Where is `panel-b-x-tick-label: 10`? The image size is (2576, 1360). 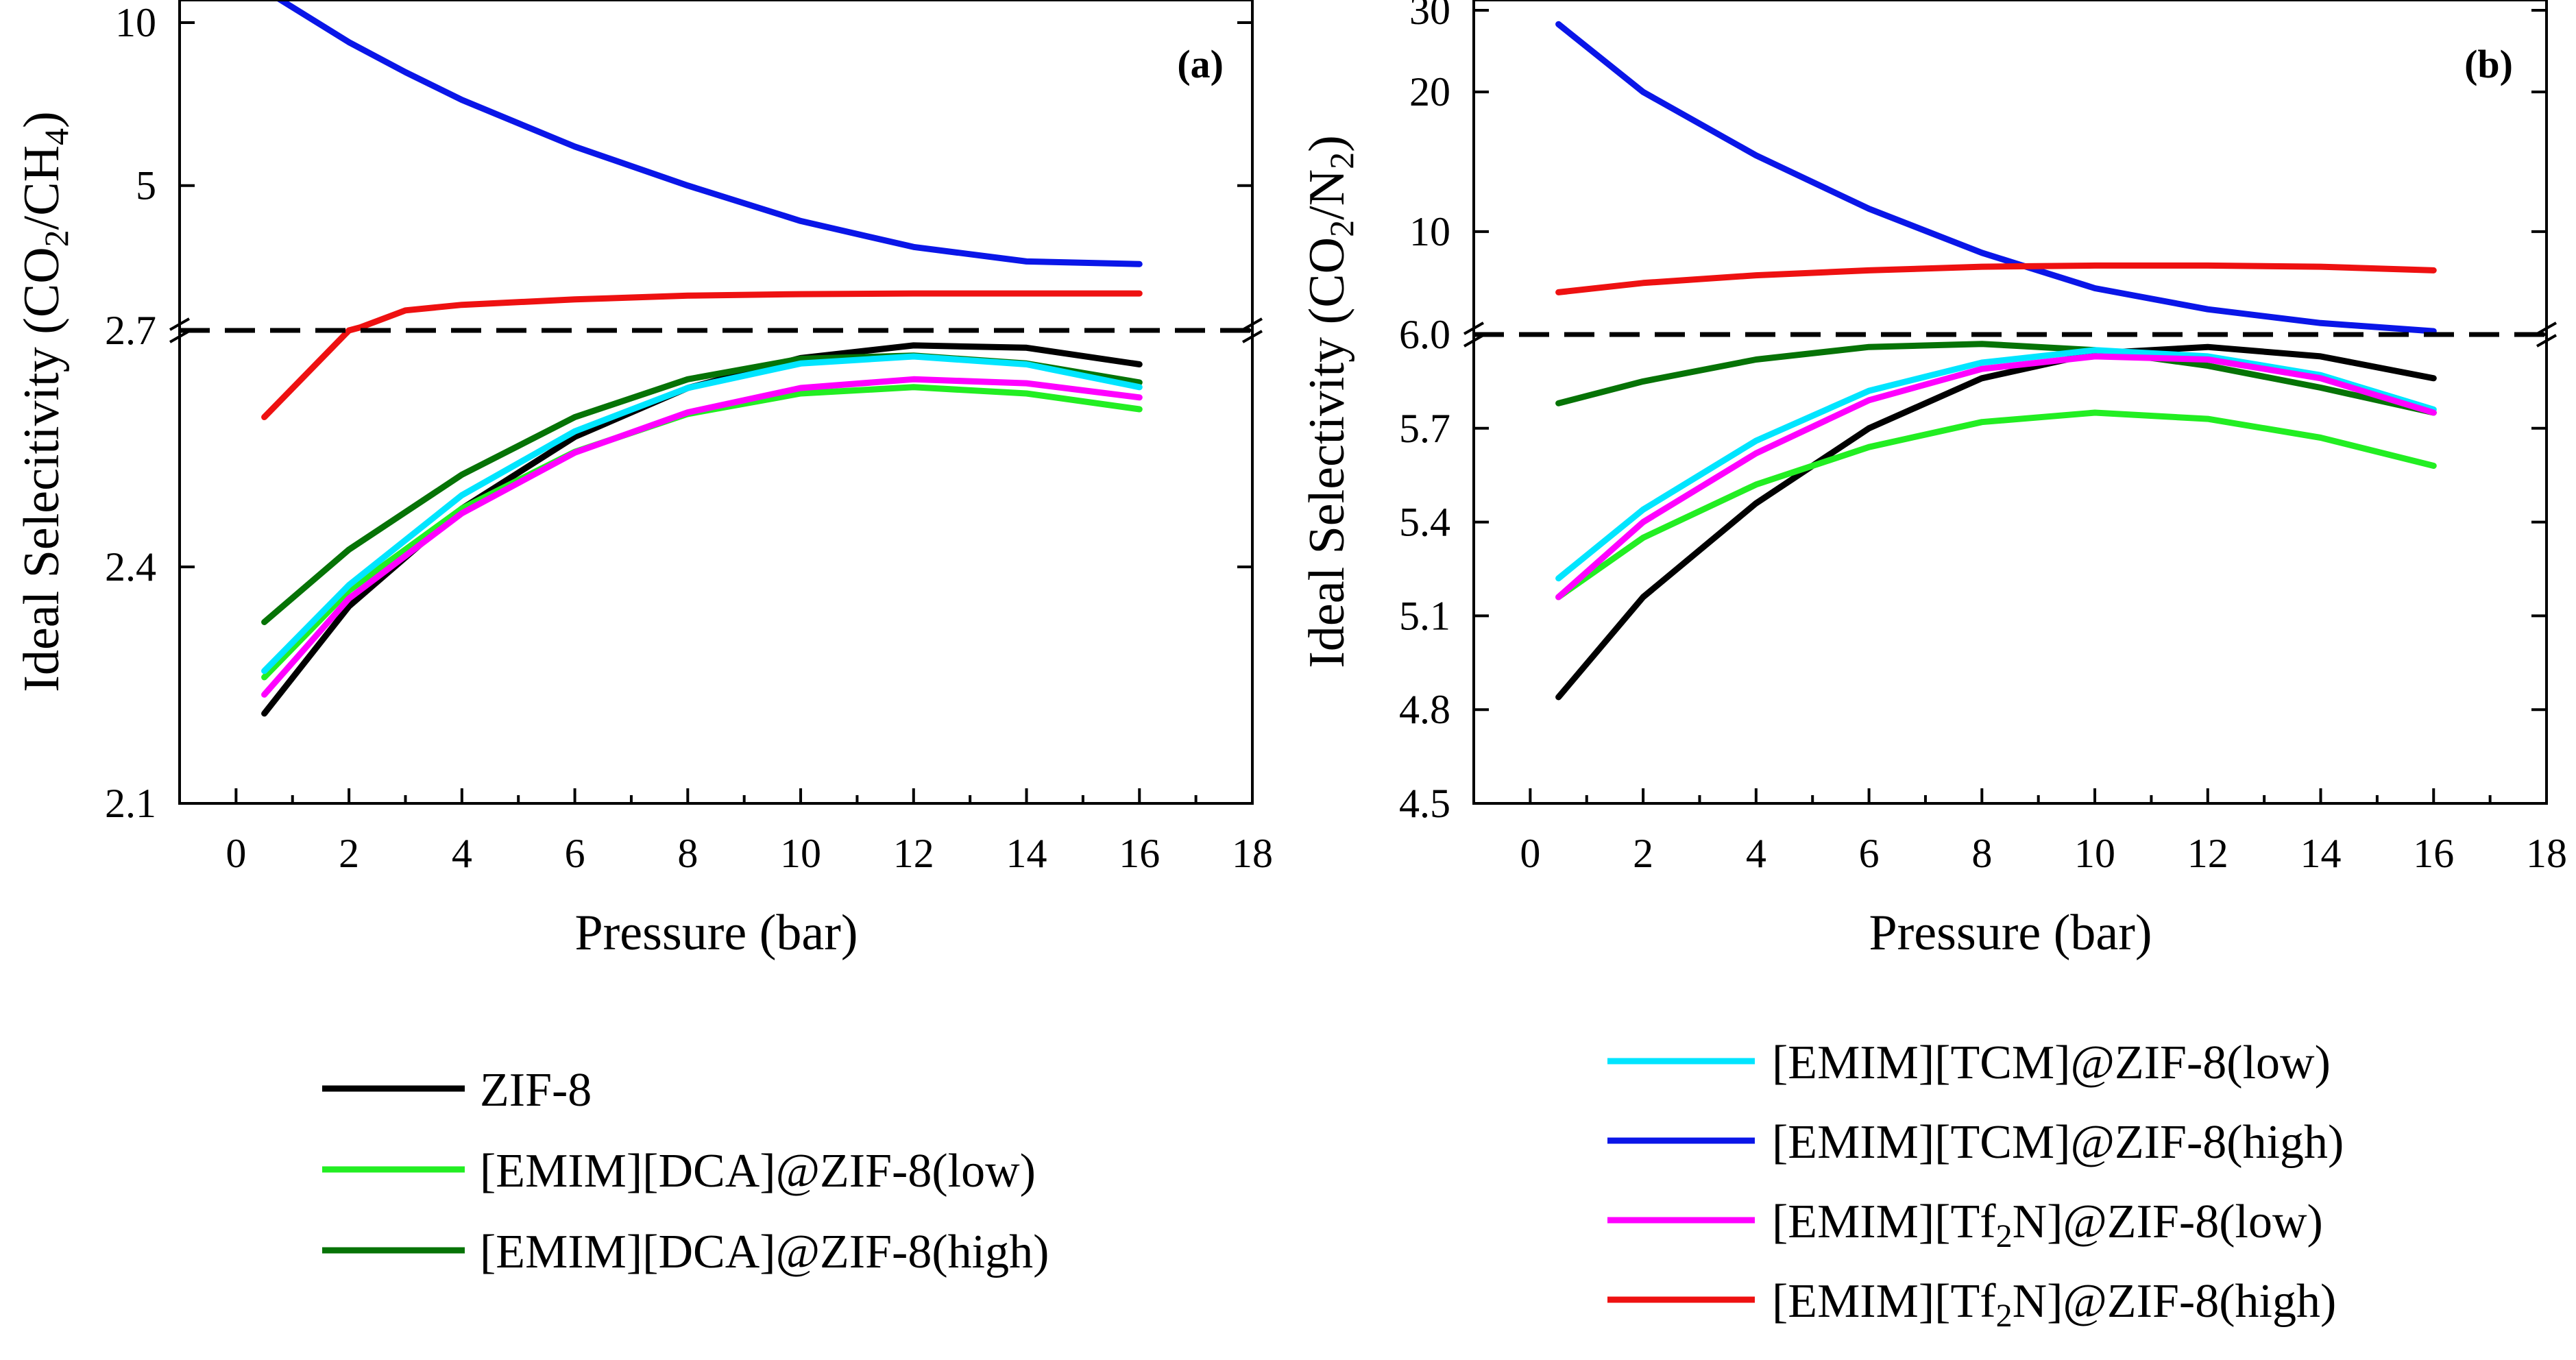
panel-b-x-tick-label: 10 is located at coordinates (2094, 853).